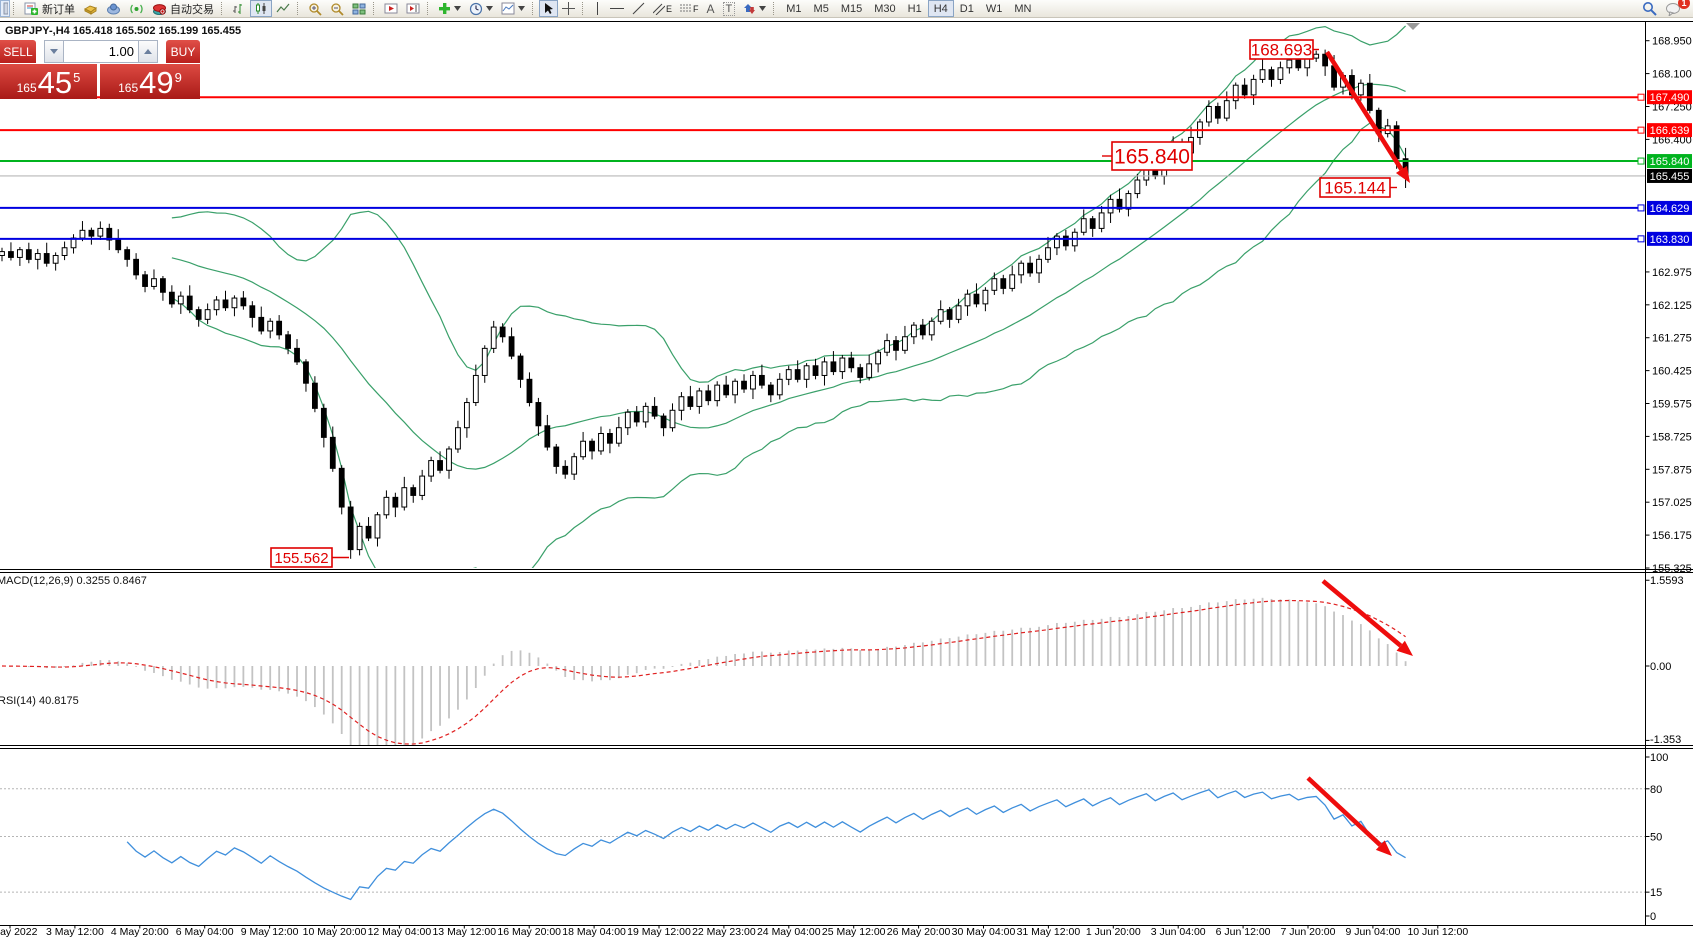 Image resolution: width=1693 pixels, height=937 pixels. What do you see at coordinates (914, 8) in the screenshot?
I see `timeframe-button-H1: H1` at bounding box center [914, 8].